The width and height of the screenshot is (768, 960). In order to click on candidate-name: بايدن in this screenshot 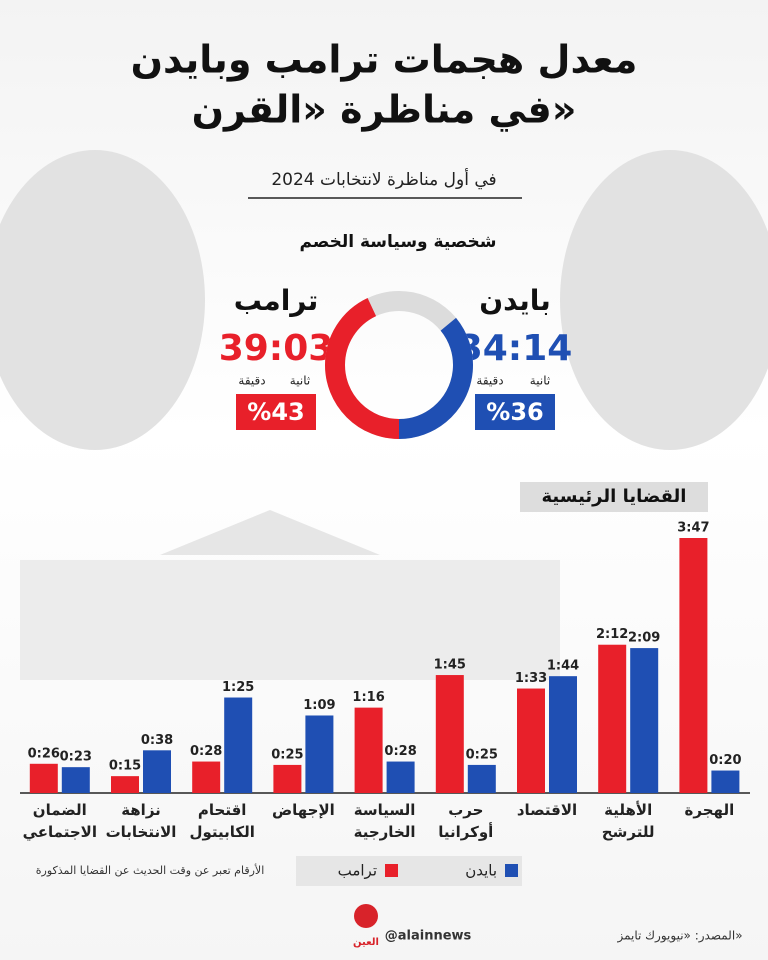, I will do `click(515, 300)`.